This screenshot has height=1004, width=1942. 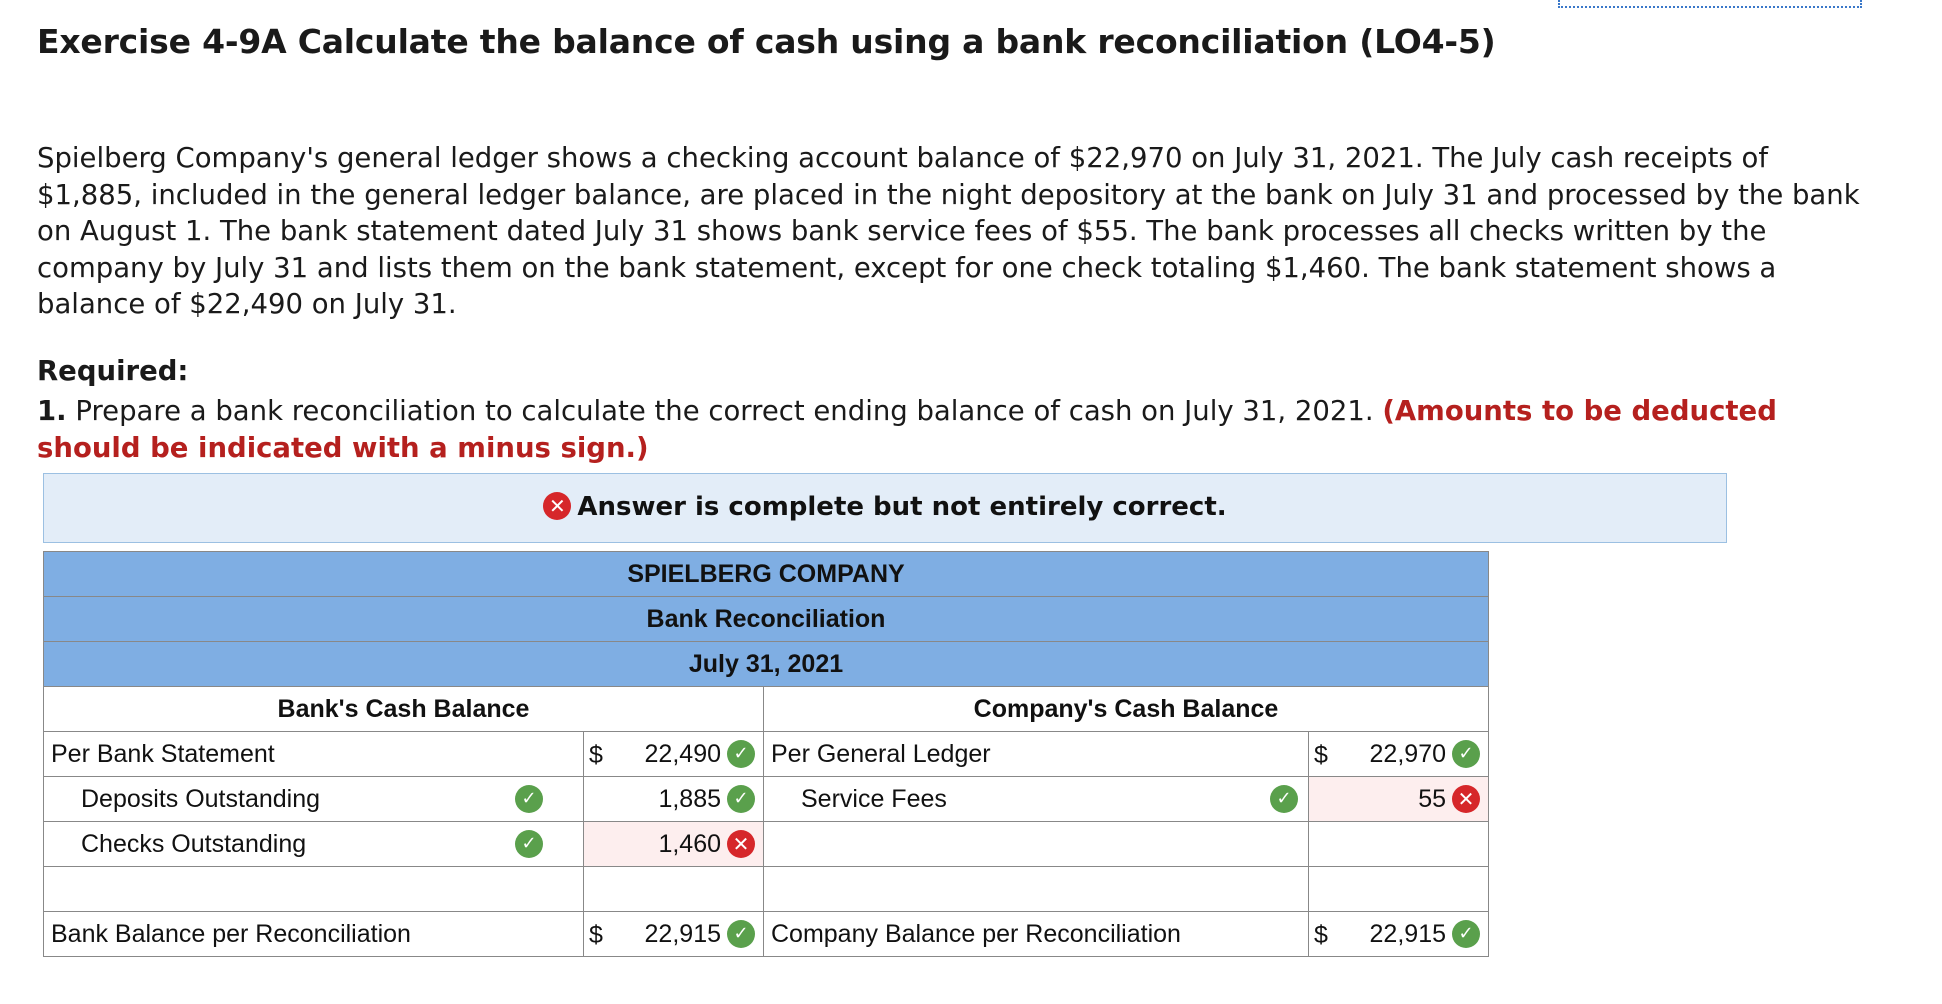 I want to click on statement-name-row: Bank Reconciliation, so click(x=766, y=619).